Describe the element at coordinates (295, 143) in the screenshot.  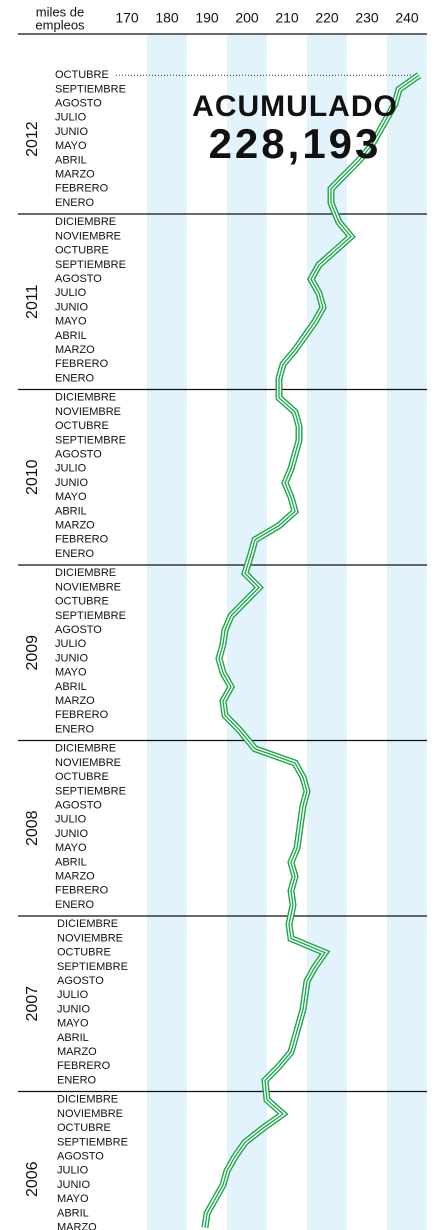
I see `annotation-value: 228,193` at that location.